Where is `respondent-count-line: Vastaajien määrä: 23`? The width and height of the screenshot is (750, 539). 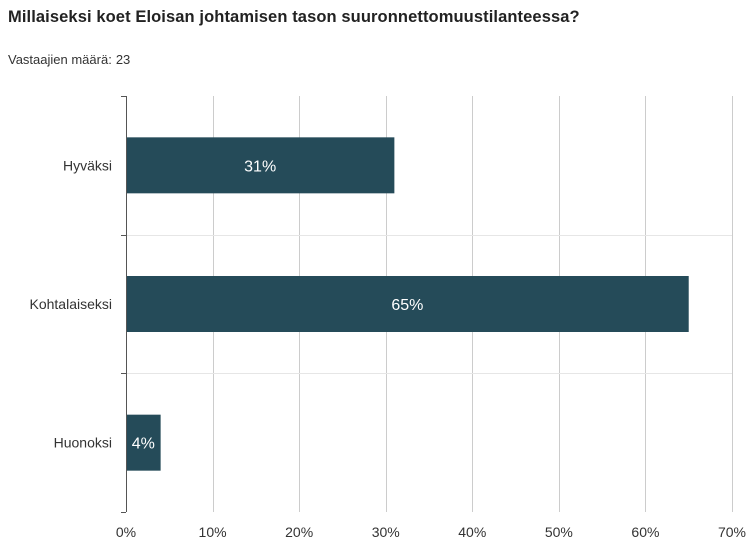
respondent-count-line: Vastaajien määrä: 23 is located at coordinates (69, 59).